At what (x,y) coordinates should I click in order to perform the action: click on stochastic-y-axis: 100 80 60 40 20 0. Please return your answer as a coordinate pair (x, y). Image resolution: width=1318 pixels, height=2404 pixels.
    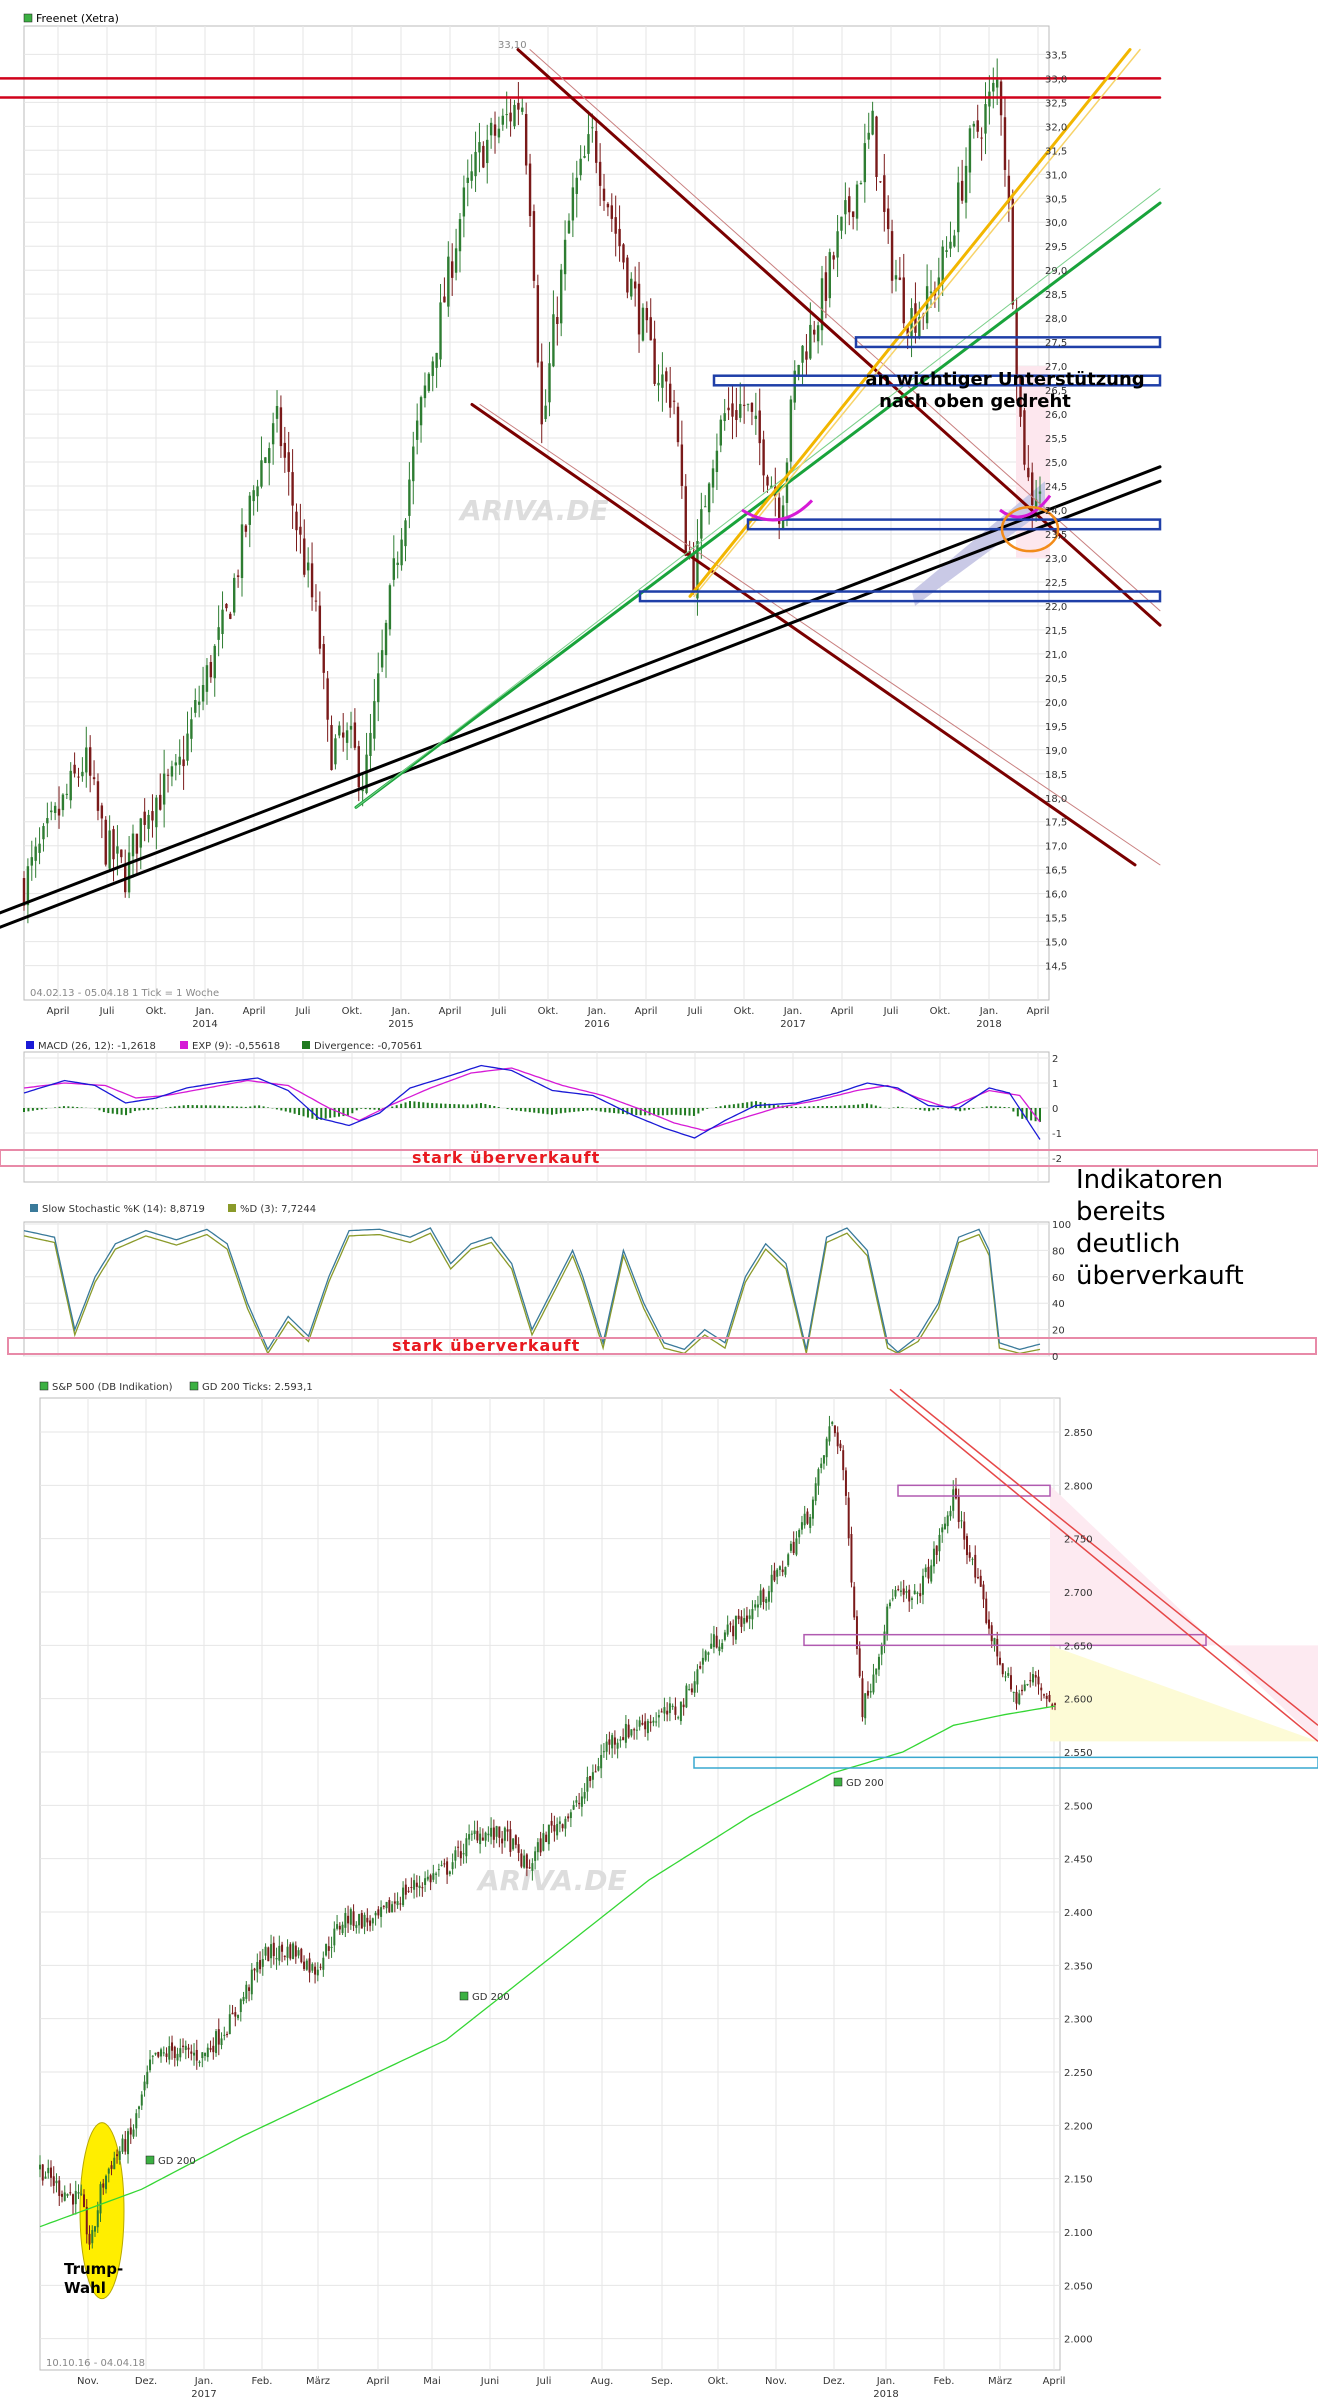
    Looking at the image, I should click on (1061, 1291).